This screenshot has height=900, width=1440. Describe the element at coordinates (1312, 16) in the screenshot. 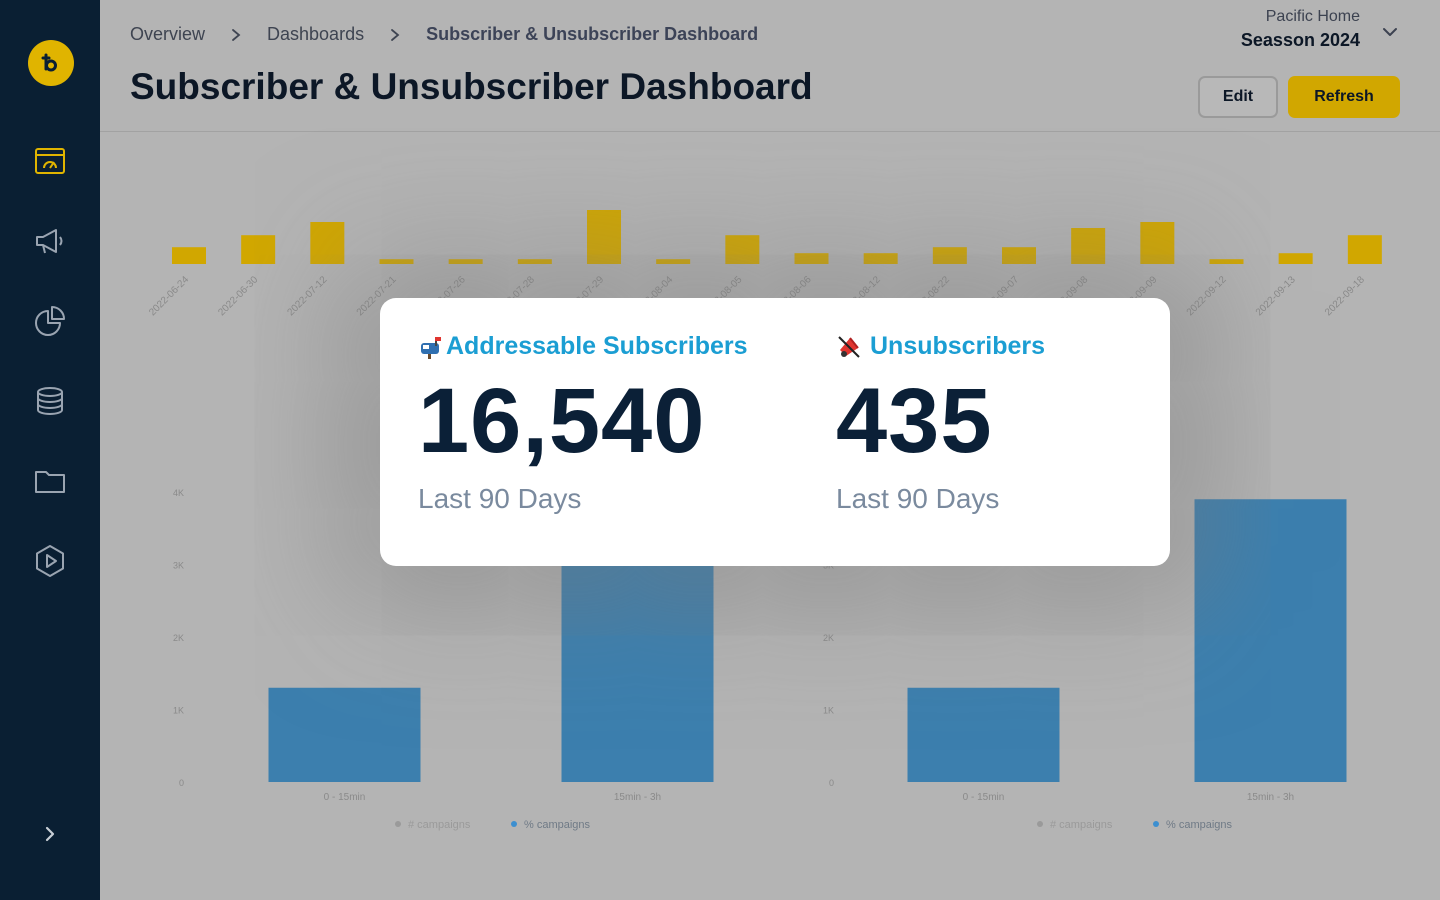

I see `workspace-name: Pacific Home` at that location.